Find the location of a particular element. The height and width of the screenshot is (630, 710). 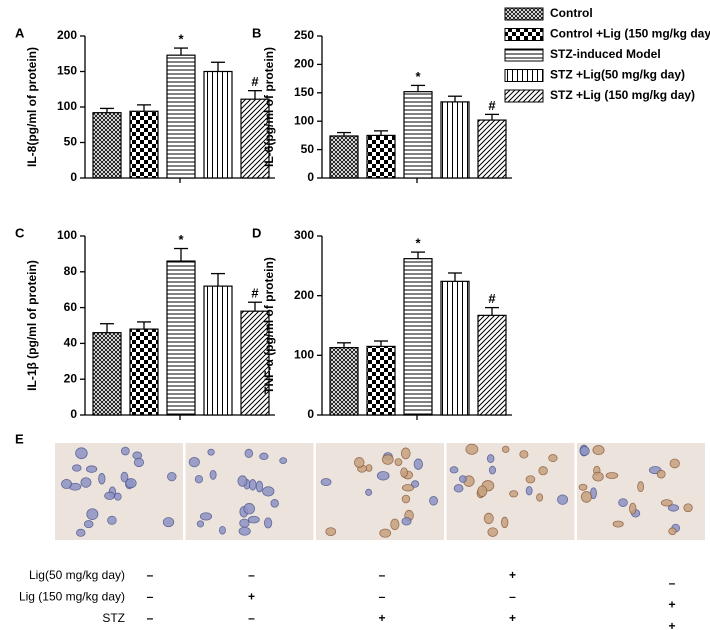

legend-label: Control +Lig (150 mg/kg day) is located at coordinates (630, 34).